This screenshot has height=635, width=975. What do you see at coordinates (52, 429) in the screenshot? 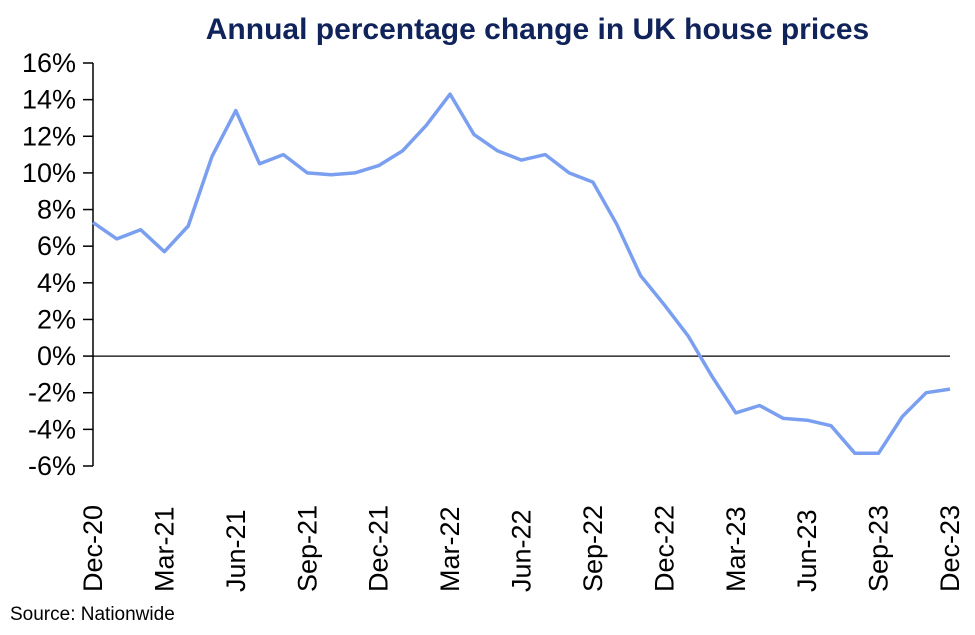
I see `y-axis-tick-label: -4%` at bounding box center [52, 429].